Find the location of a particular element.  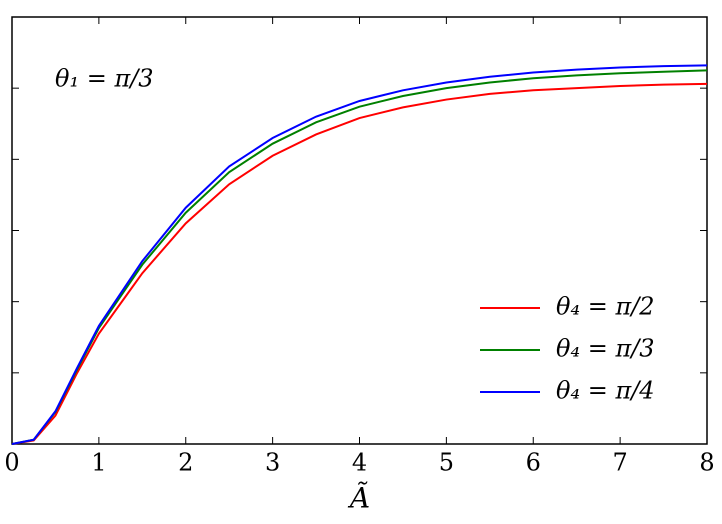

x-tick-label: 0 is located at coordinates (11, 463).